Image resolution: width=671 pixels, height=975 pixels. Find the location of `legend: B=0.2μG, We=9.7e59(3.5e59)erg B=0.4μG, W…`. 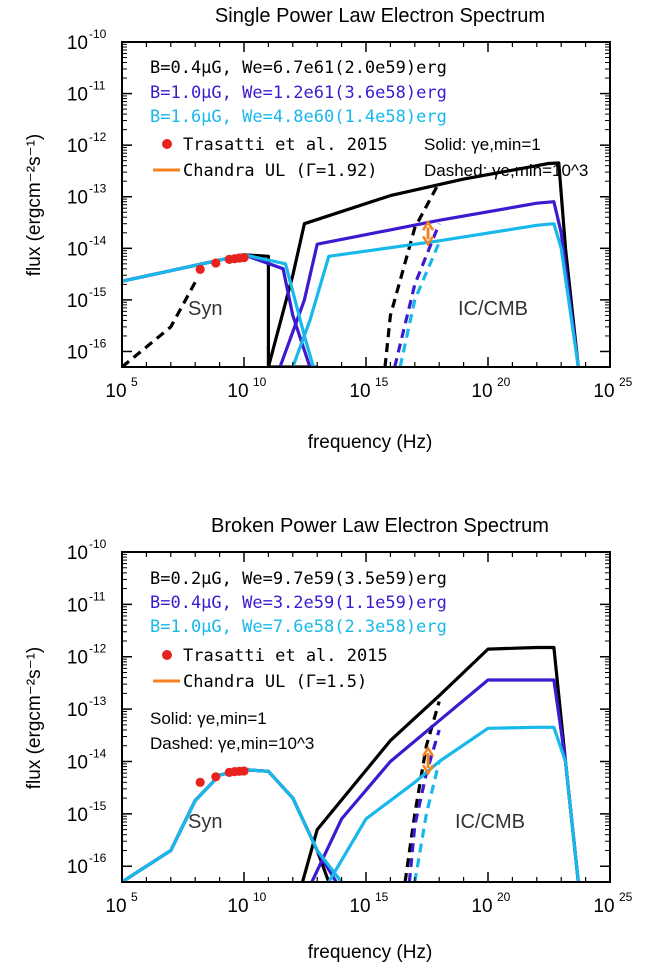

legend: B=0.2μG, We=9.7e59(3.5e59)erg B=0.4μG, W… is located at coordinates (298, 661).